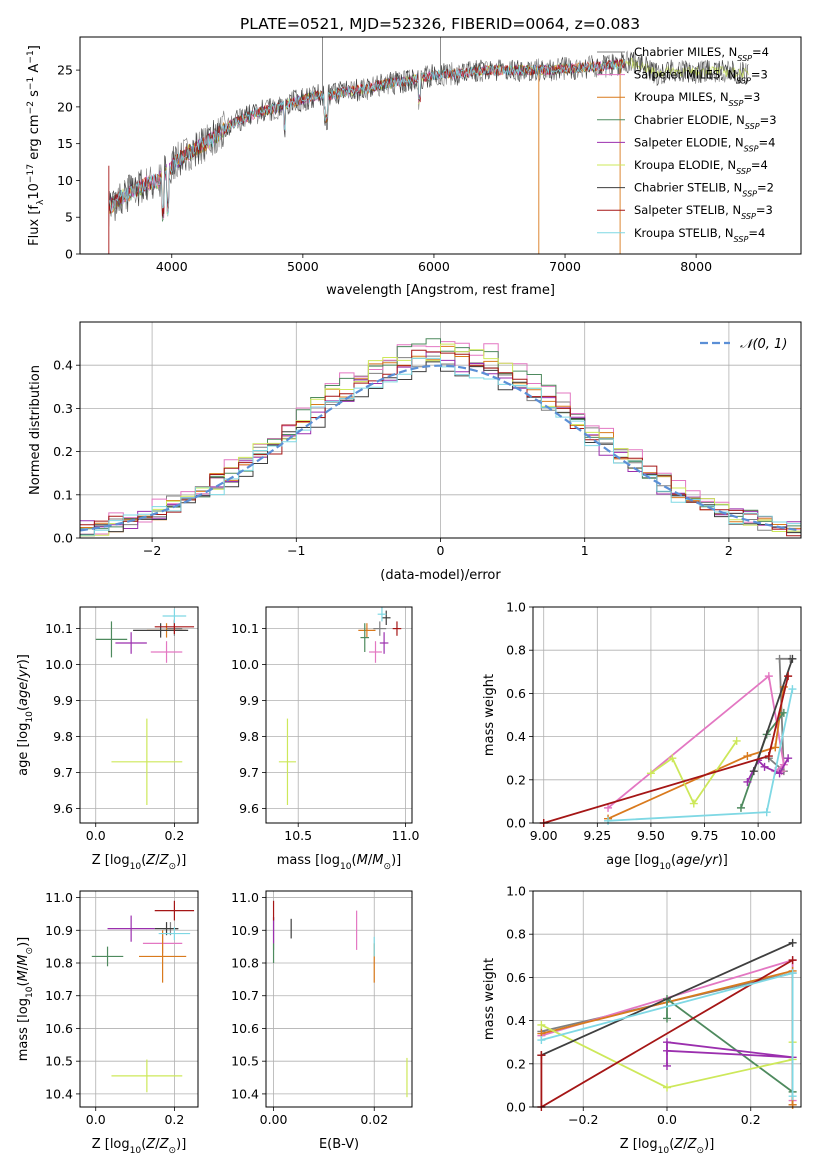  What do you see at coordinates (729, 550) in the screenshot?
I see `residuals-xtick-label: 2` at bounding box center [729, 550].